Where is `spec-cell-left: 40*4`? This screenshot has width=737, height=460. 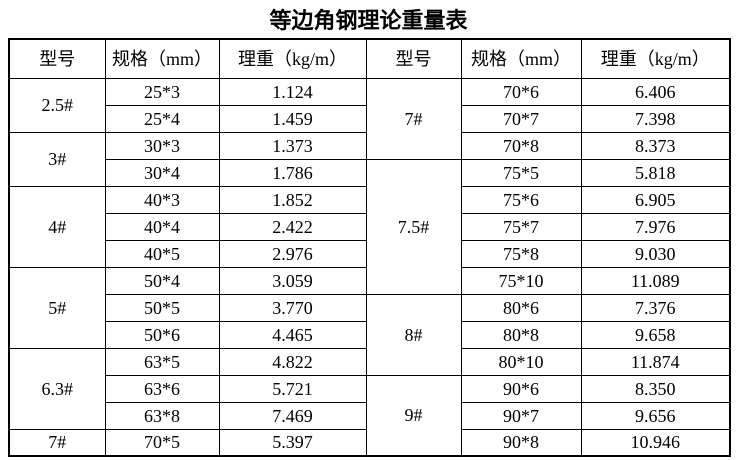 spec-cell-left: 40*4 is located at coordinates (162, 226).